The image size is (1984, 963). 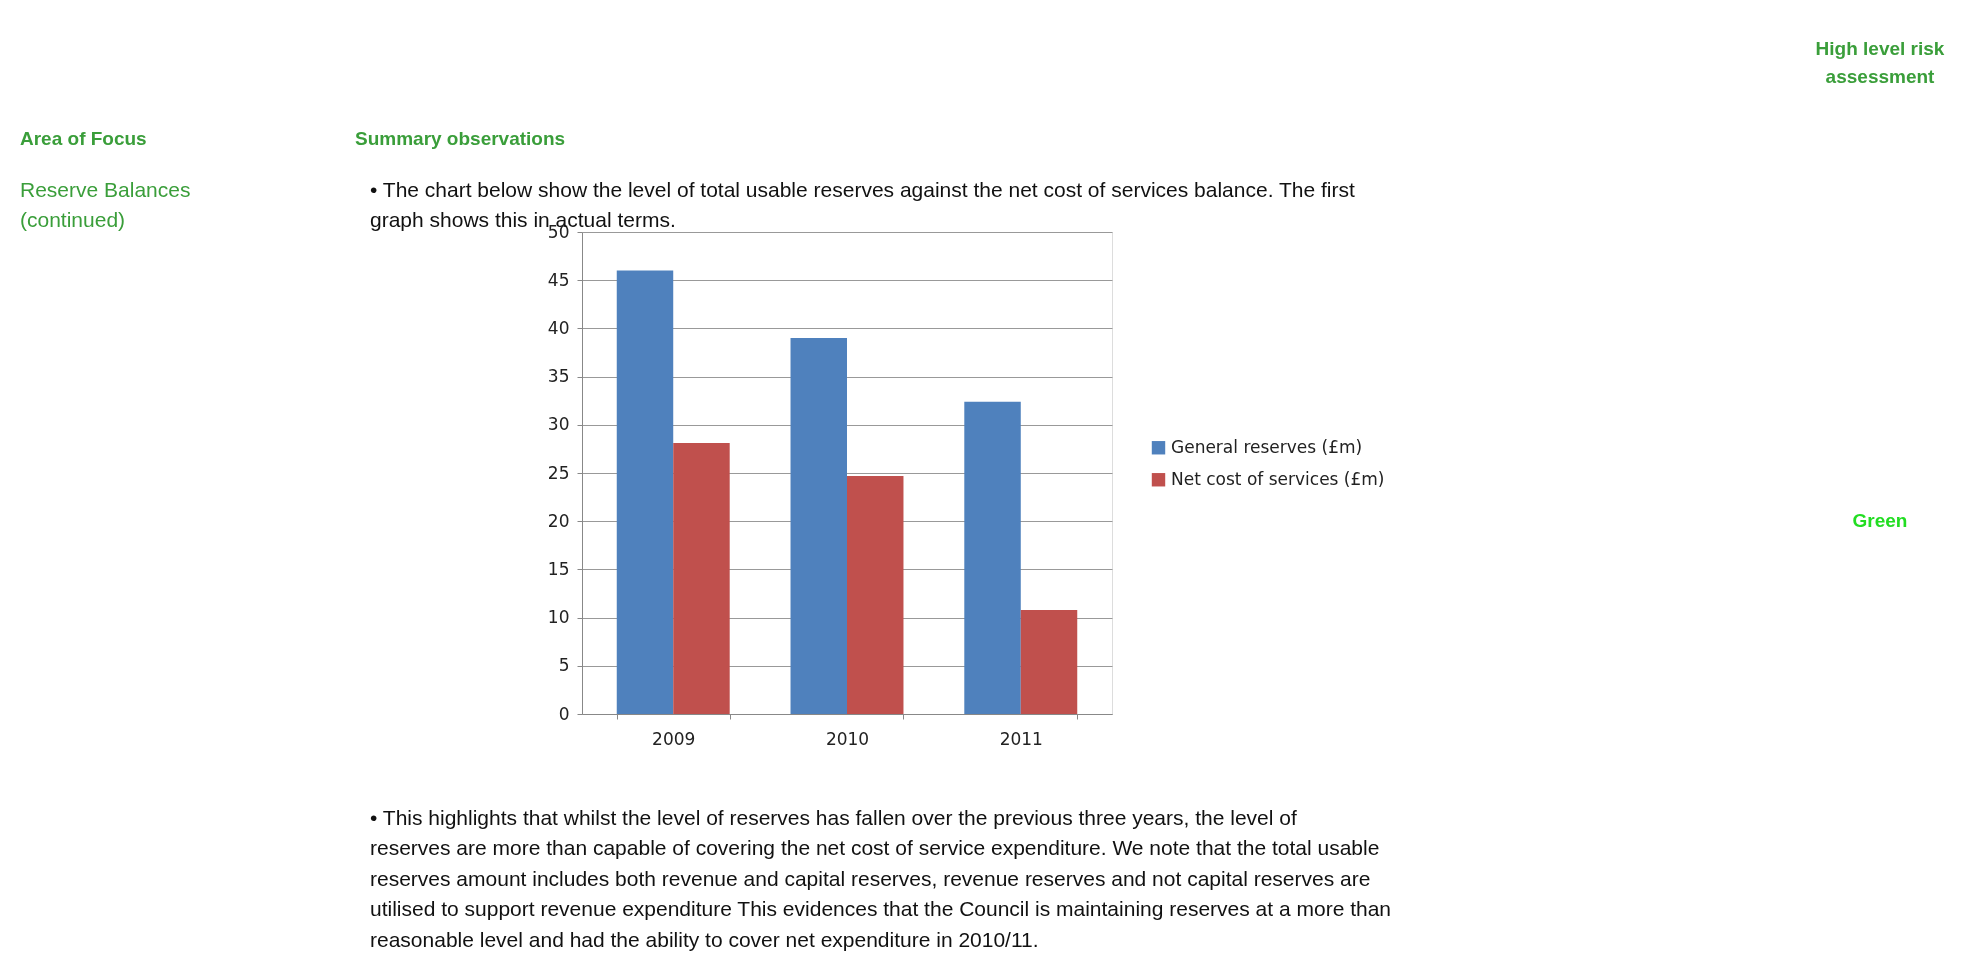 I want to click on y-tick-label: 20, so click(x=558, y=520).